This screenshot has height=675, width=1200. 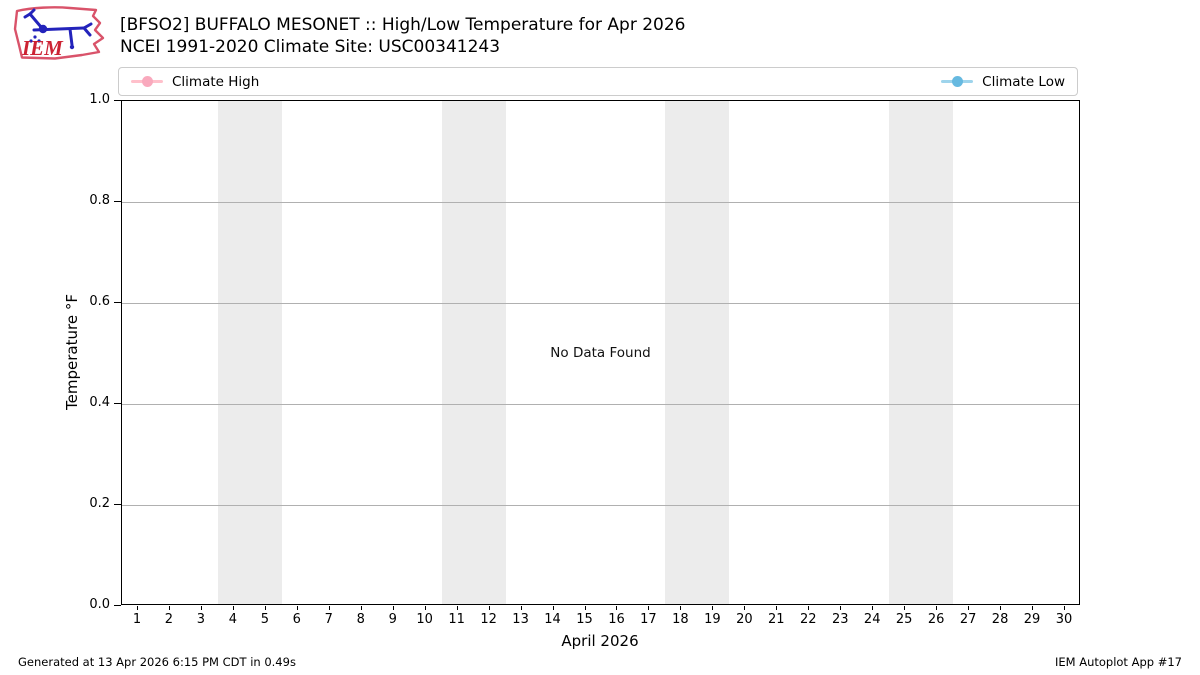 What do you see at coordinates (1118, 662) in the screenshot?
I see `app-credit: IEM Autoplot App #17` at bounding box center [1118, 662].